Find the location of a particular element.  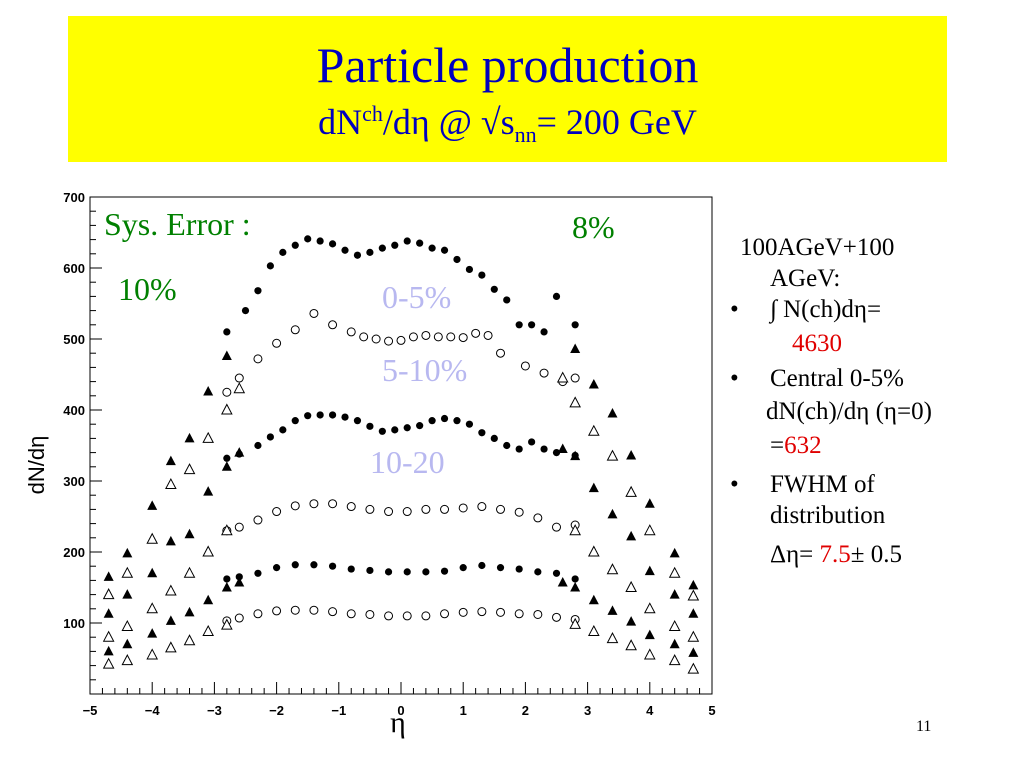

fwhm-value-line: Δη= 7.5± 0.5 is located at coordinates (875, 554).